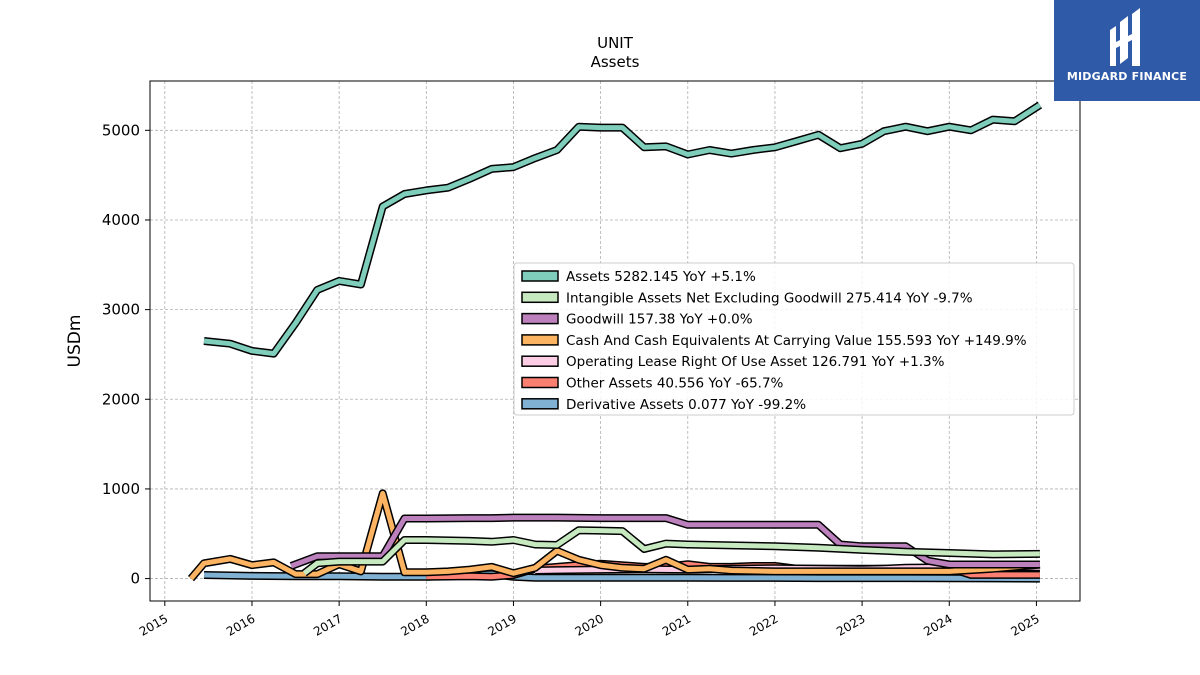 This screenshot has width=1200, height=675. What do you see at coordinates (75, 341) in the screenshot?
I see `y-axis-label: USDm` at bounding box center [75, 341].